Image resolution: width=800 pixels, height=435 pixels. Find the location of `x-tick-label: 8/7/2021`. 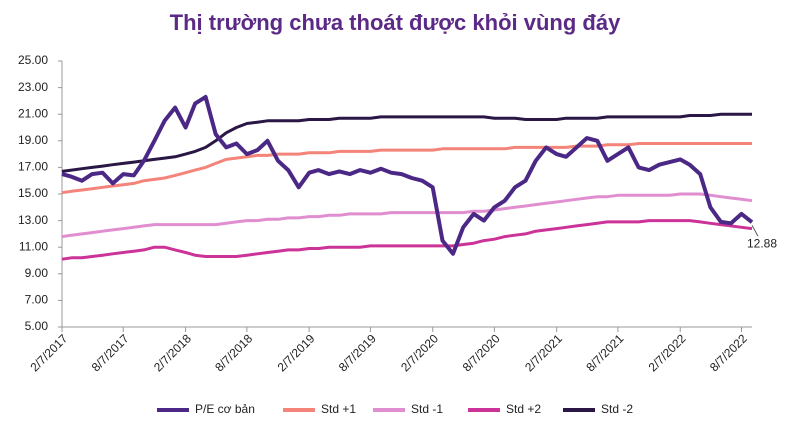

x-tick-label: 8/7/2021 is located at coordinates (604, 352).